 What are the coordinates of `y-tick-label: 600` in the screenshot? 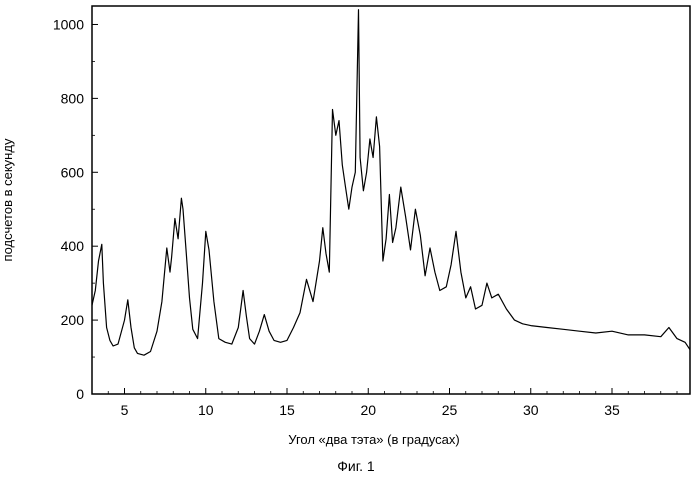 It's located at (73, 172).